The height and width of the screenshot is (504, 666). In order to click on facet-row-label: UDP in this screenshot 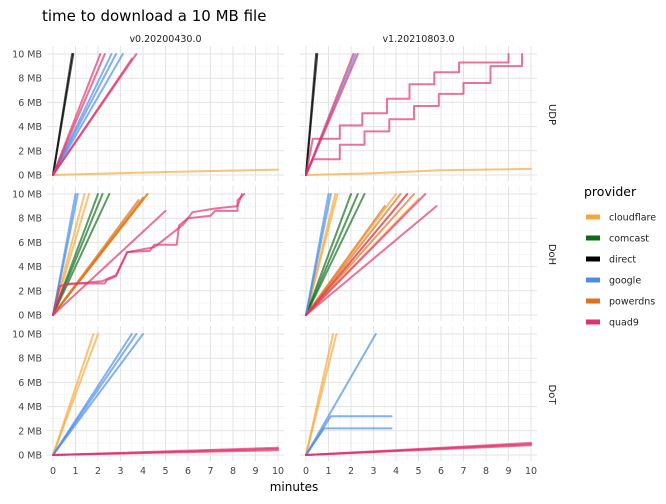, I will do `click(551, 114)`.